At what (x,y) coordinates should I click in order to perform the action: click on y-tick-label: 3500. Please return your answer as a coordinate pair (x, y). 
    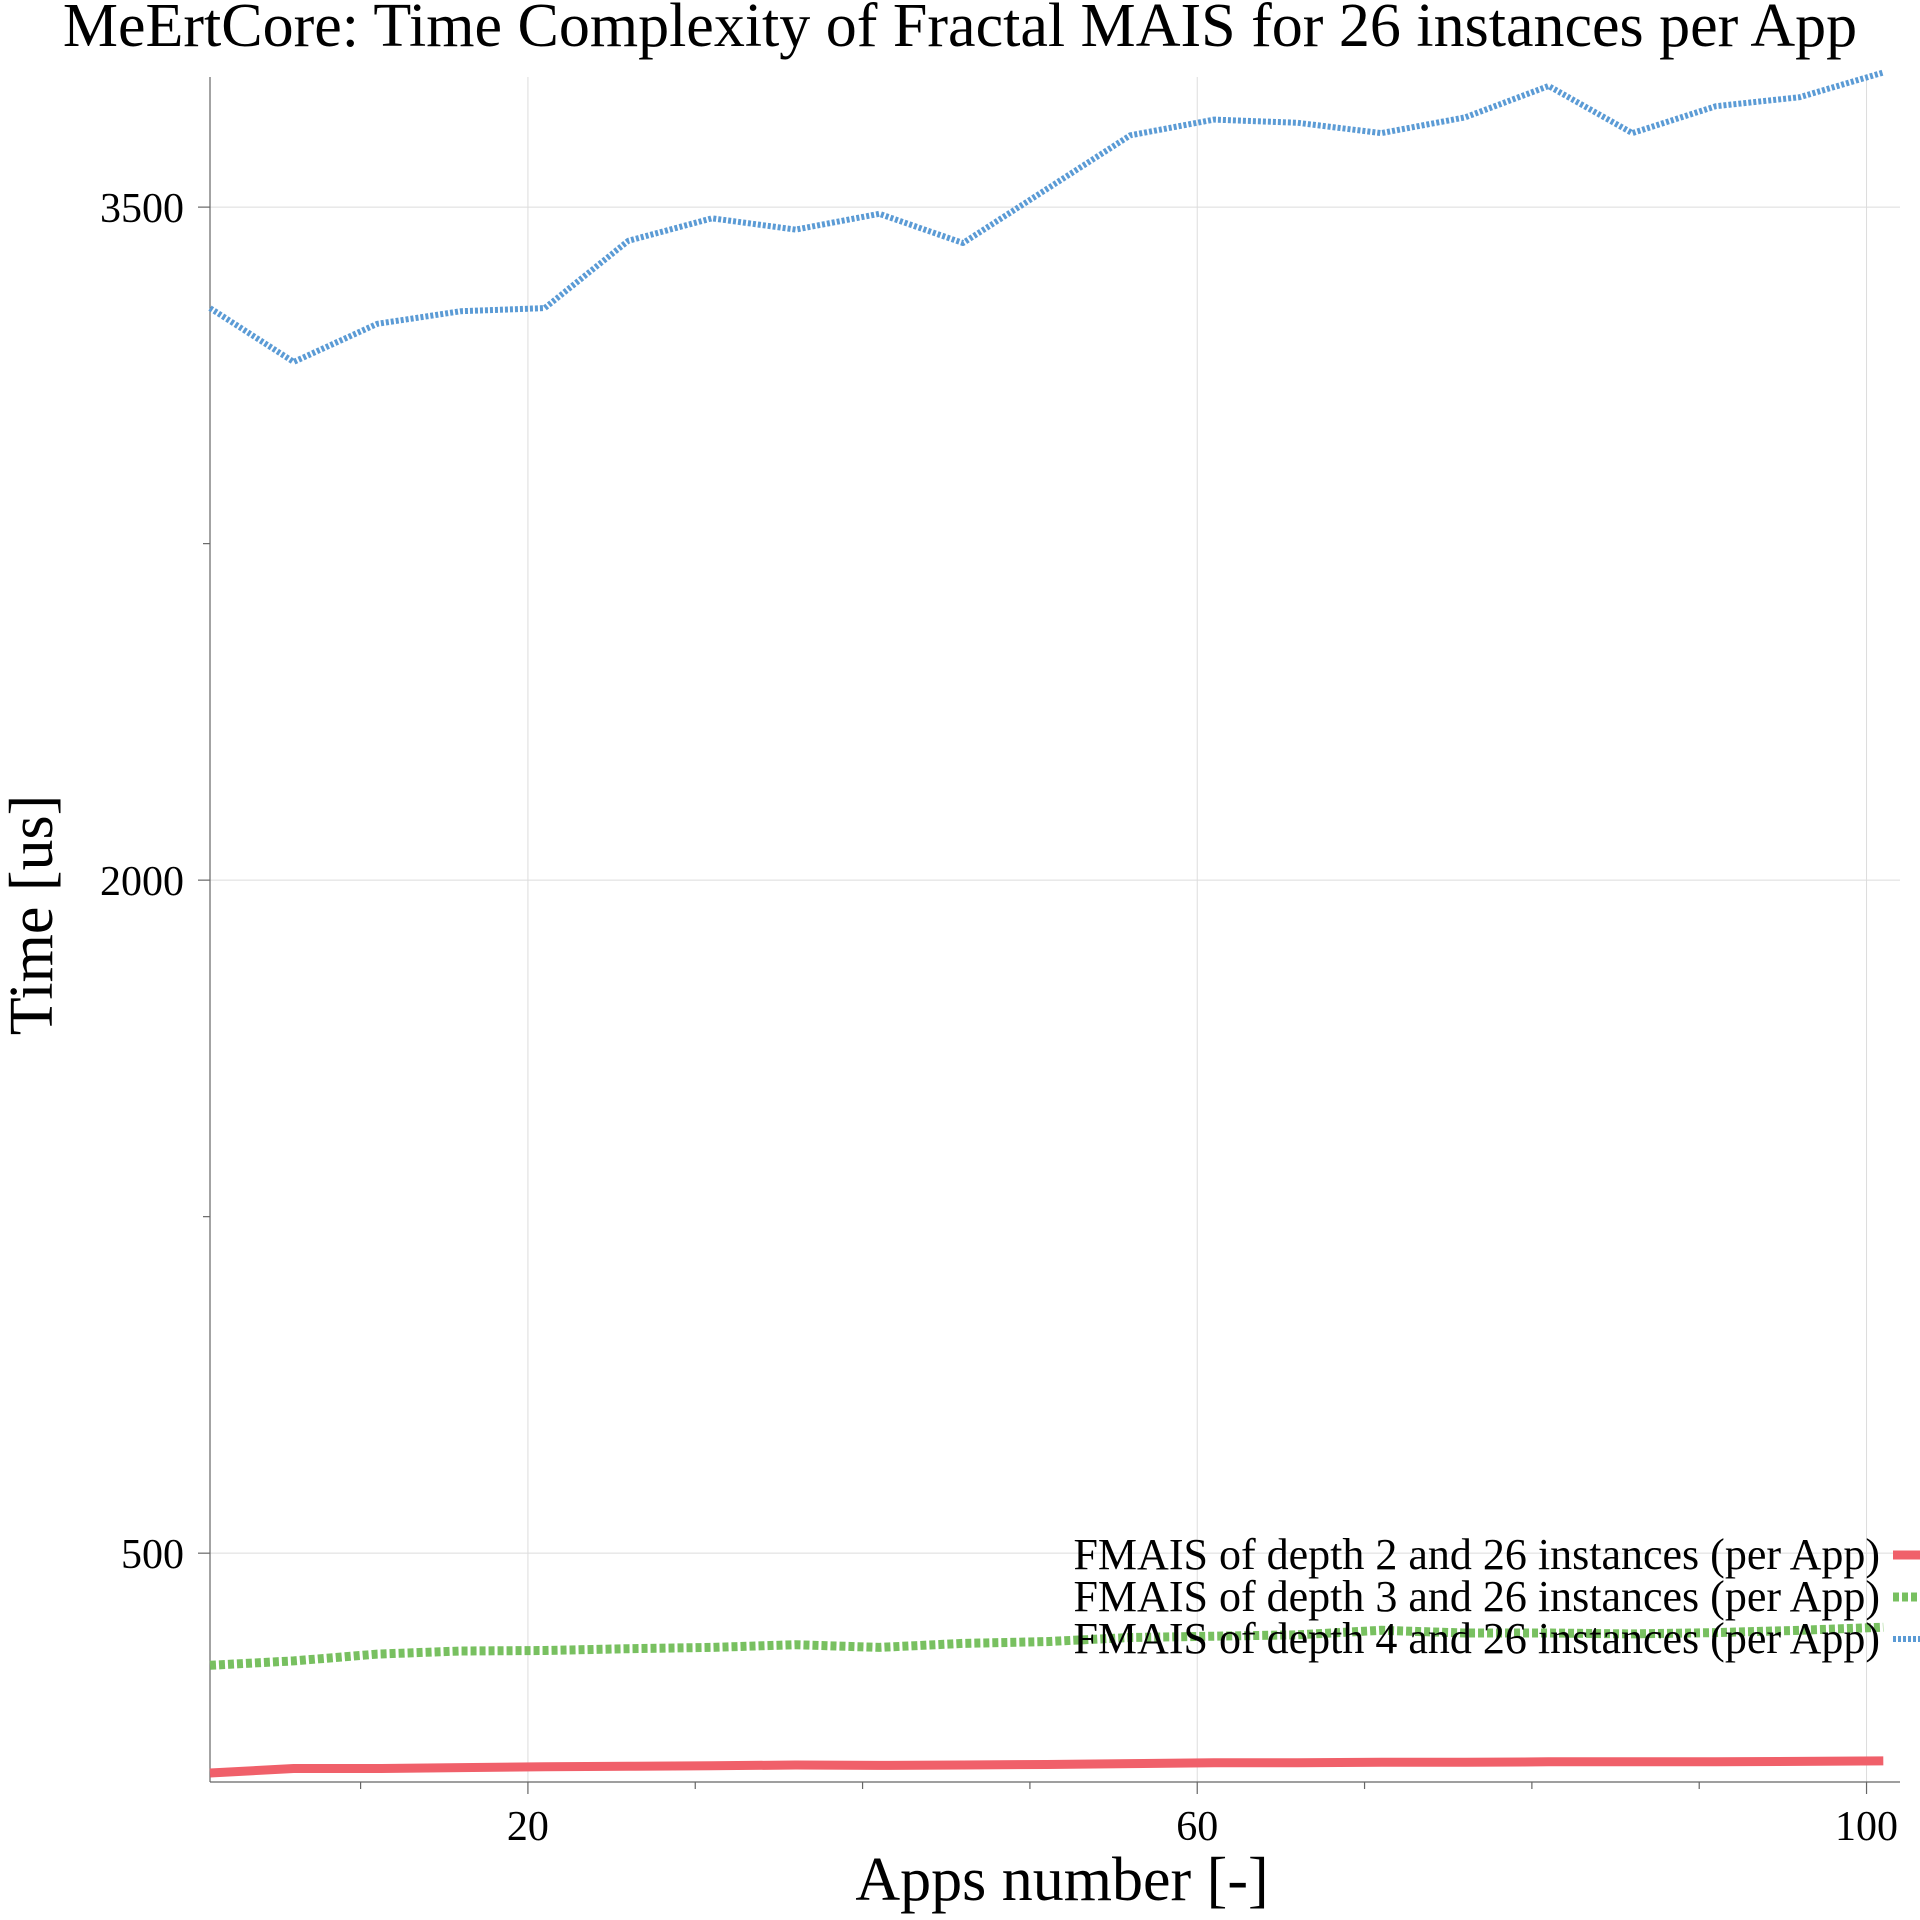
    Looking at the image, I should click on (142, 209).